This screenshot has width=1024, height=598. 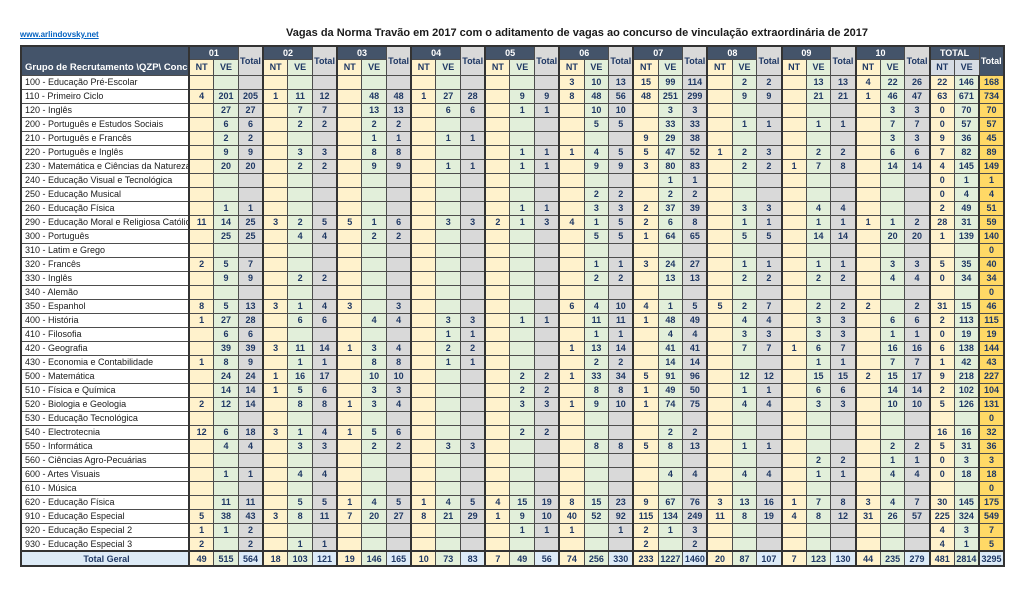 What do you see at coordinates (621, 558) in the screenshot?
I see `cell: 330` at bounding box center [621, 558].